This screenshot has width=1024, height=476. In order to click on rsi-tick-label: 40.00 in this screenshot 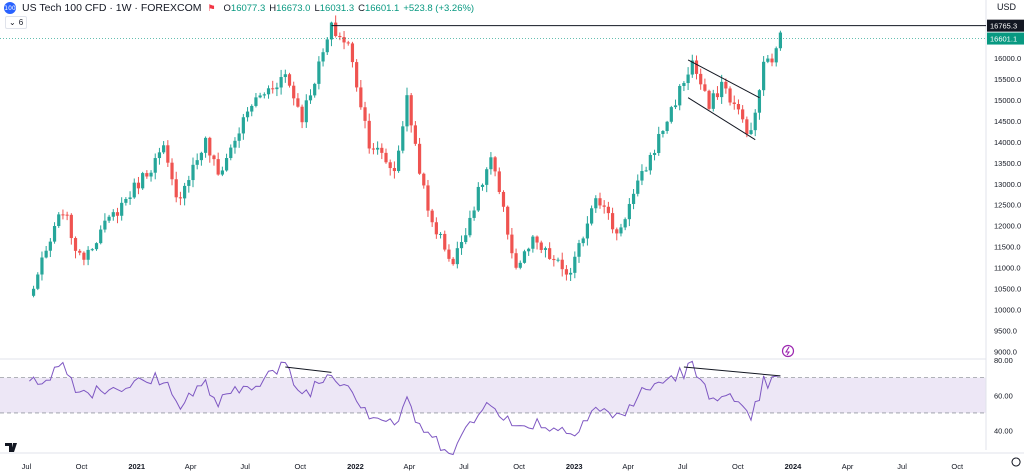, I will do `click(1003, 431)`.